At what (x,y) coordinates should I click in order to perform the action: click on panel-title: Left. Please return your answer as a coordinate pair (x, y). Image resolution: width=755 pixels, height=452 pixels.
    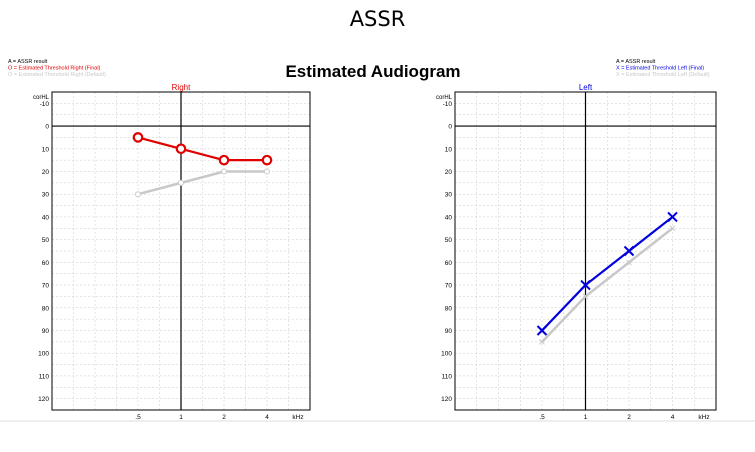
    Looking at the image, I should click on (586, 87).